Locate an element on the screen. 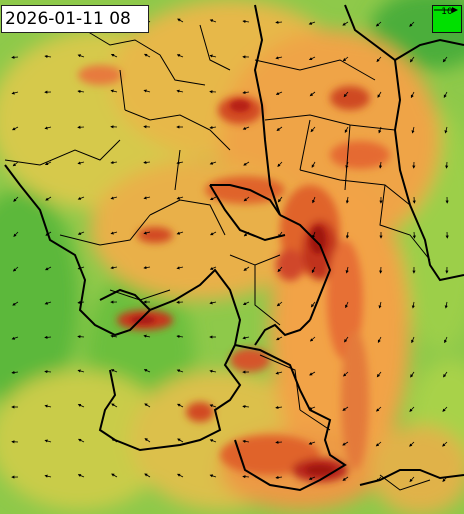  legend-arrow-icon is located at coordinates (446, 10).